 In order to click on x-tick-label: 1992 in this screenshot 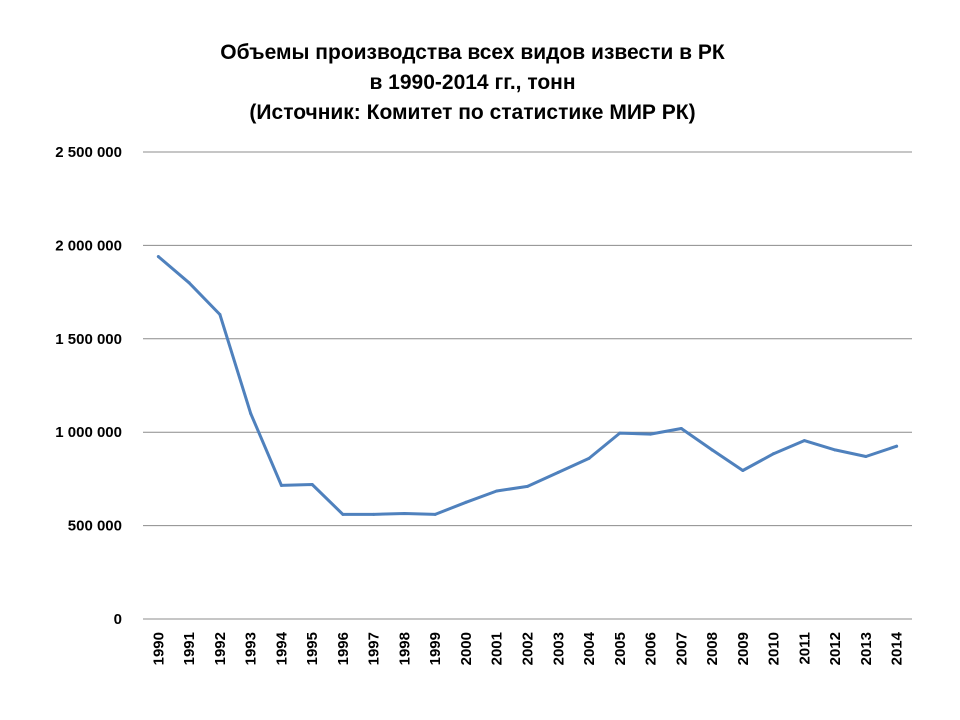, I will do `click(220, 648)`.